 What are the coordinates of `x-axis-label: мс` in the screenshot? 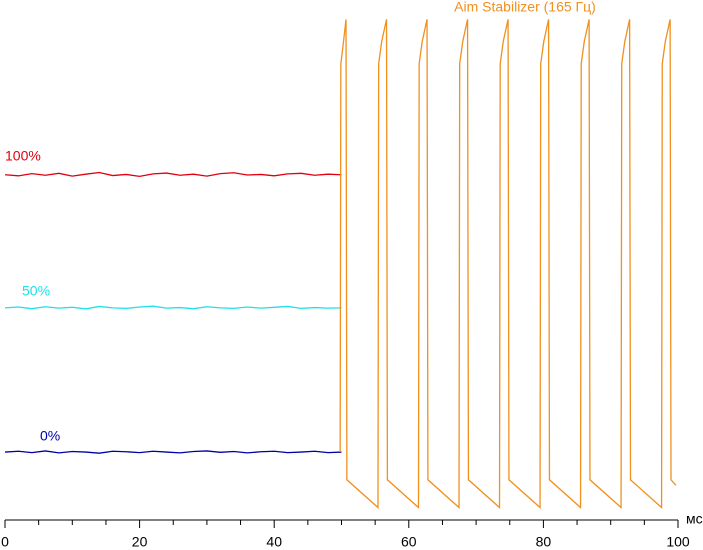 It's located at (694, 519).